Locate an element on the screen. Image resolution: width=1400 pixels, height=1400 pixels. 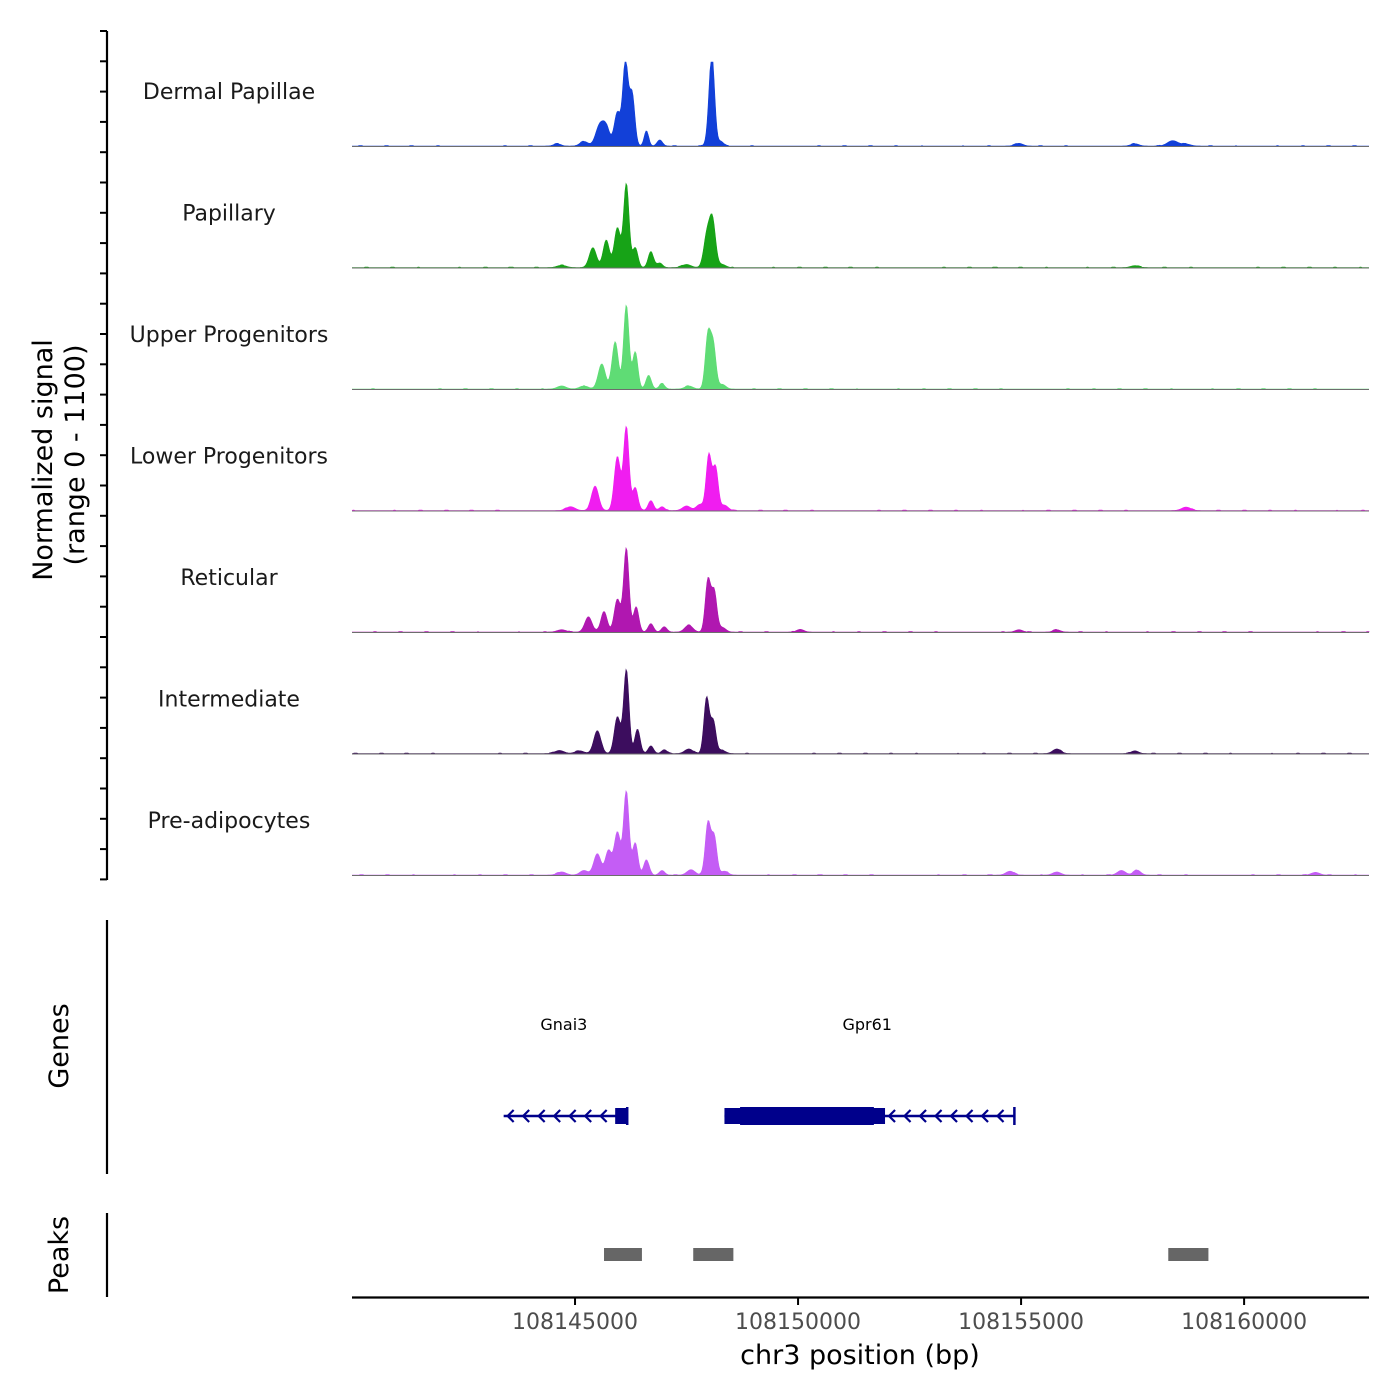
x-tick-label: 108145000 is located at coordinates (575, 1322).